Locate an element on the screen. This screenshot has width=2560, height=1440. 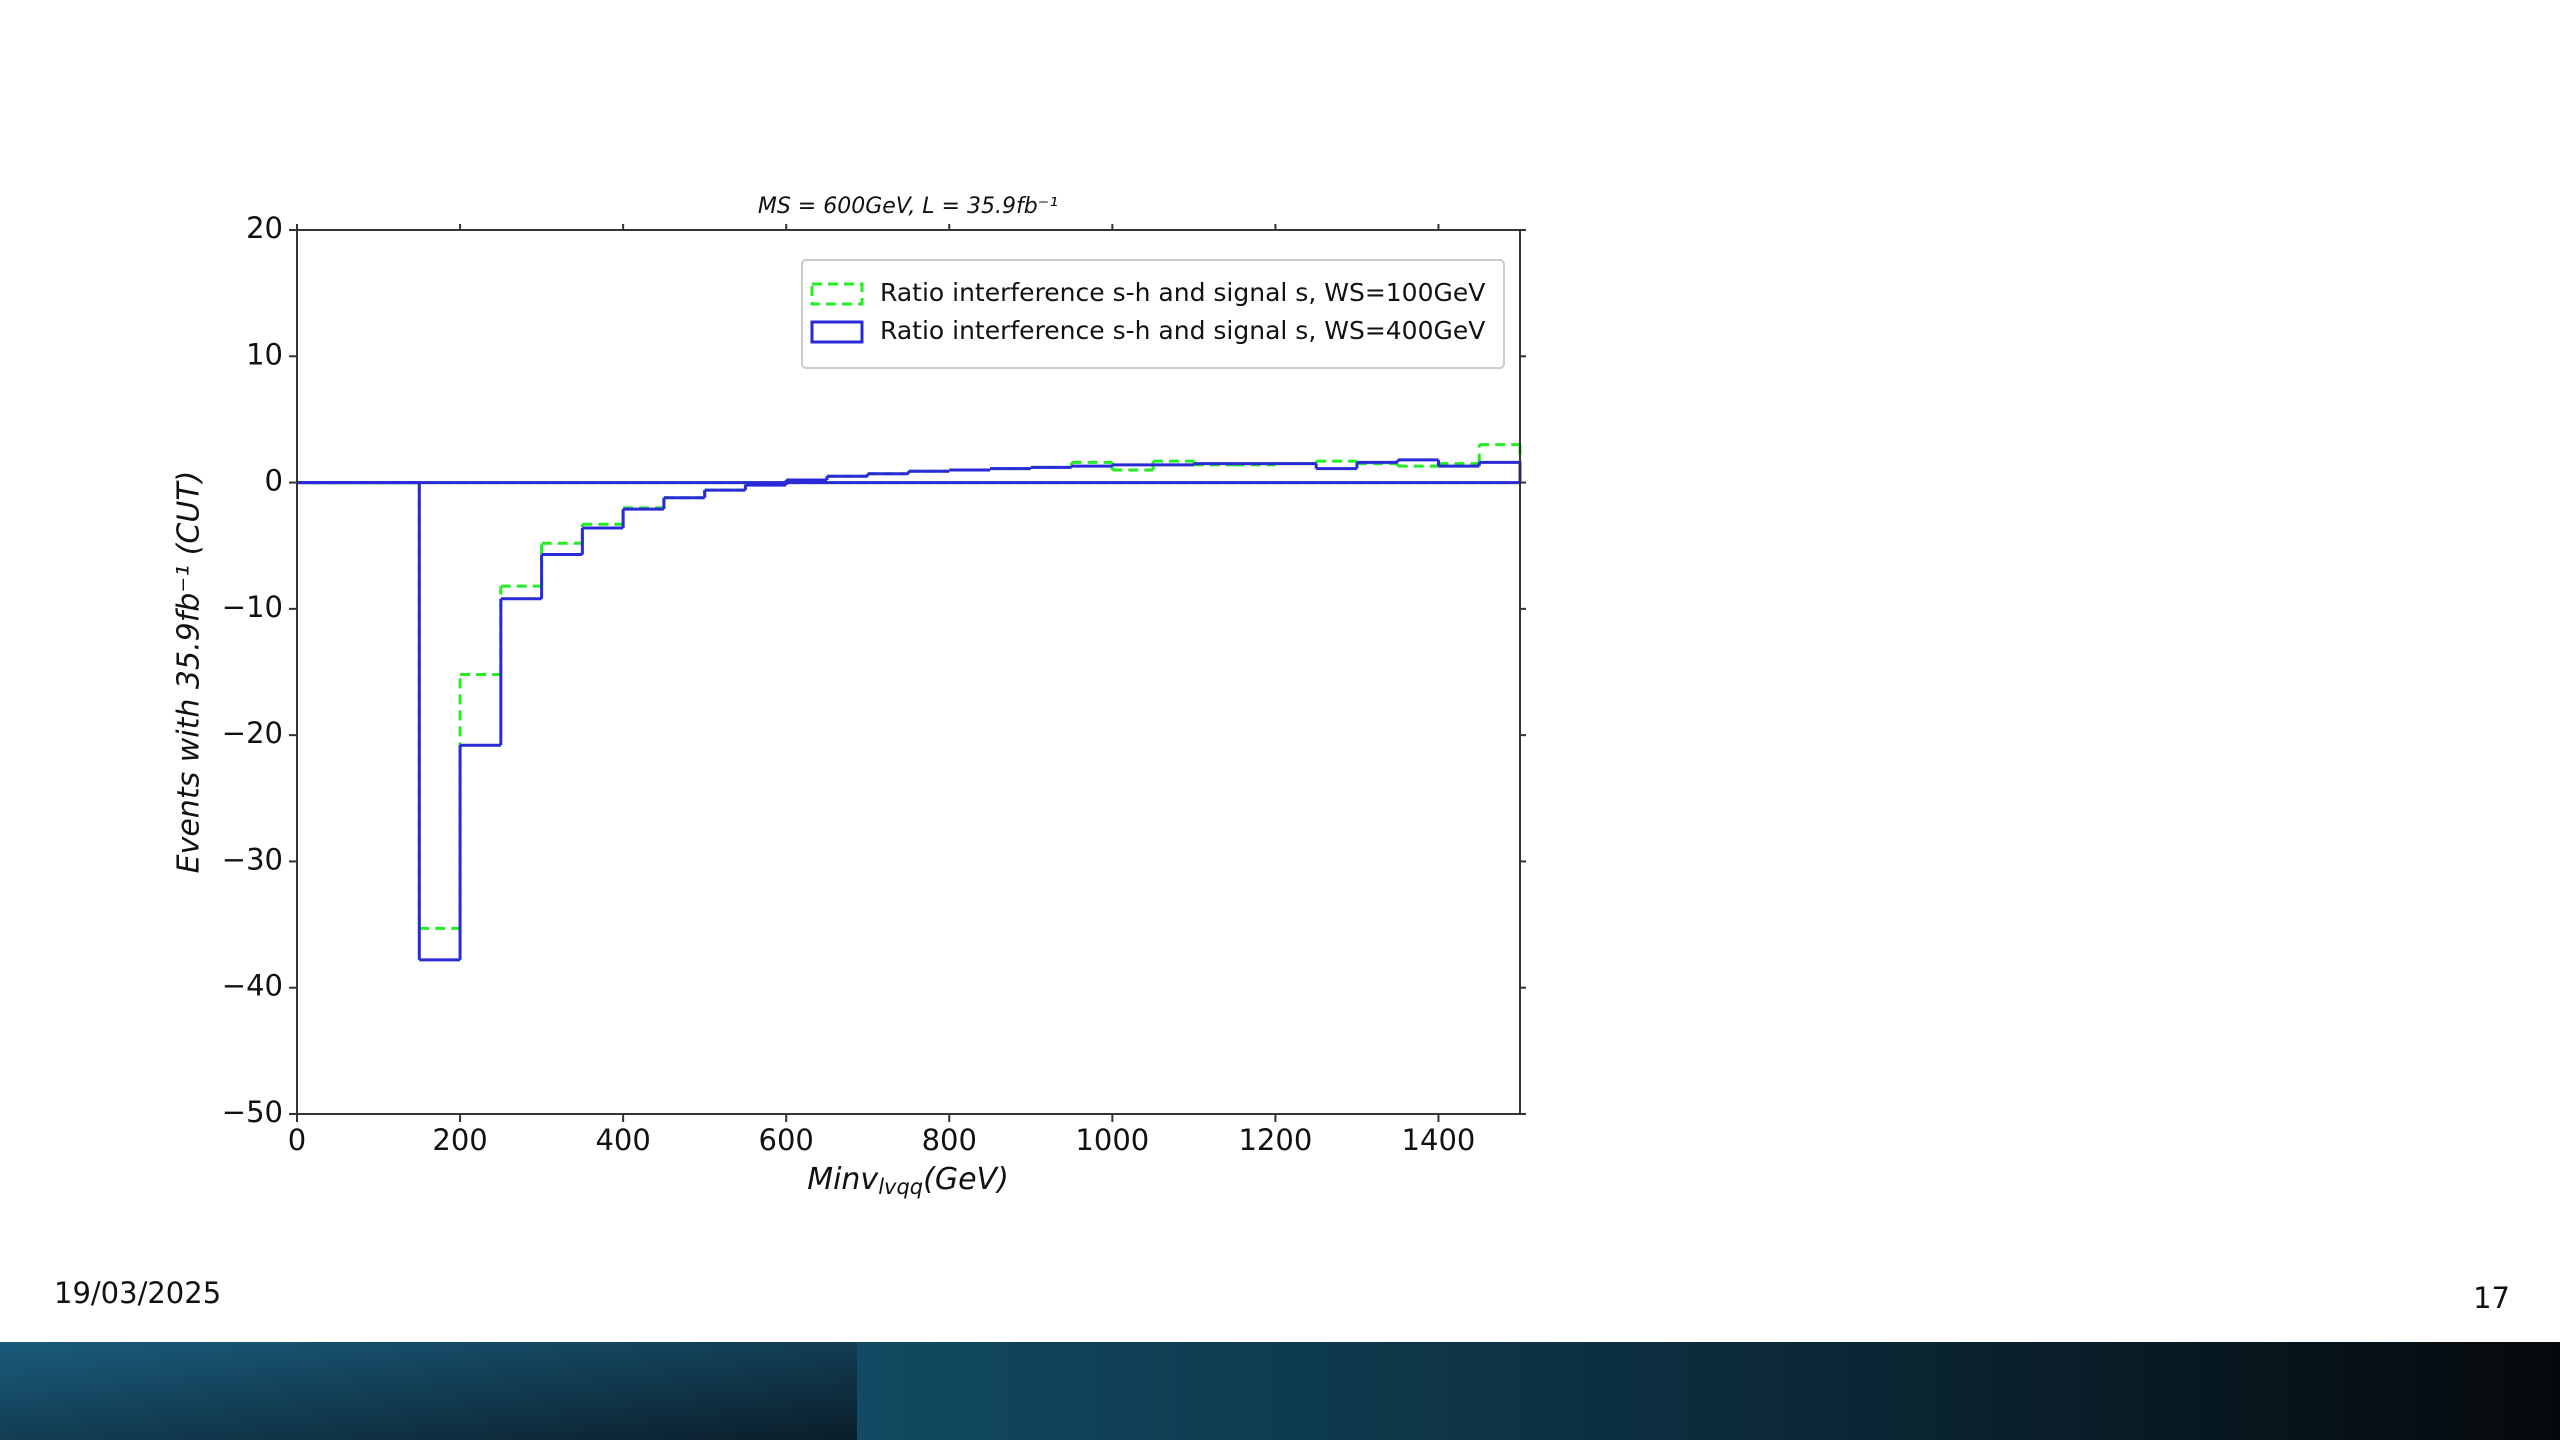
chart-title: MS = 600GeV, L = 35.9fb⁻¹ is located at coordinates (908, 206).